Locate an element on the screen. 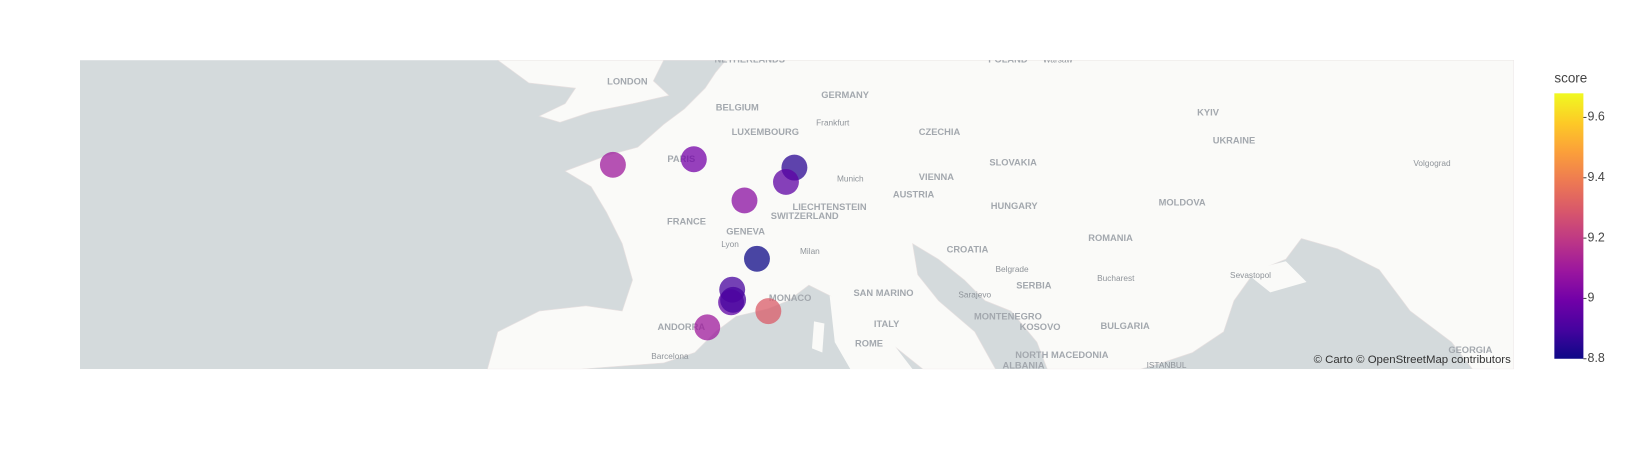  place-label: ROME is located at coordinates (869, 344).